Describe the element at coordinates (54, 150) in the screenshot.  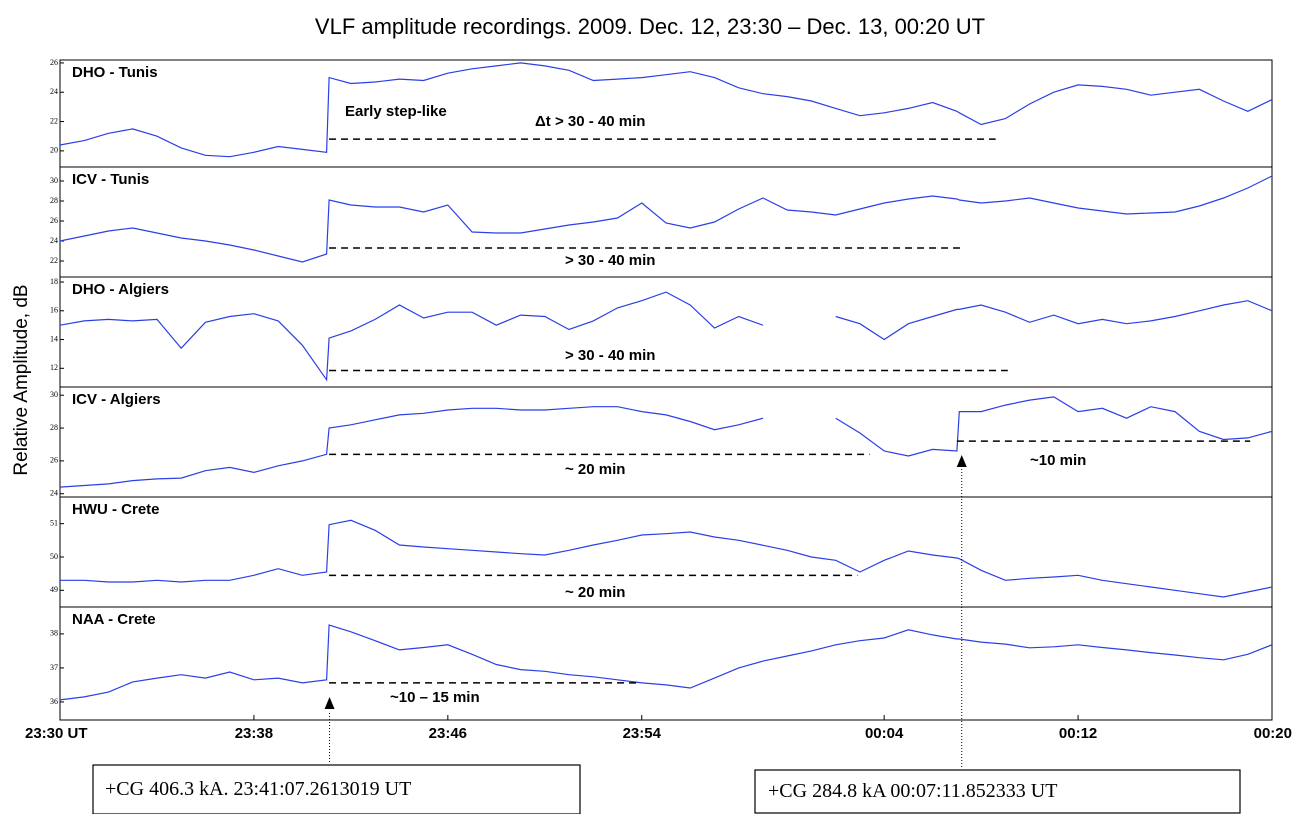
I see `y-tick-label: 20` at that location.